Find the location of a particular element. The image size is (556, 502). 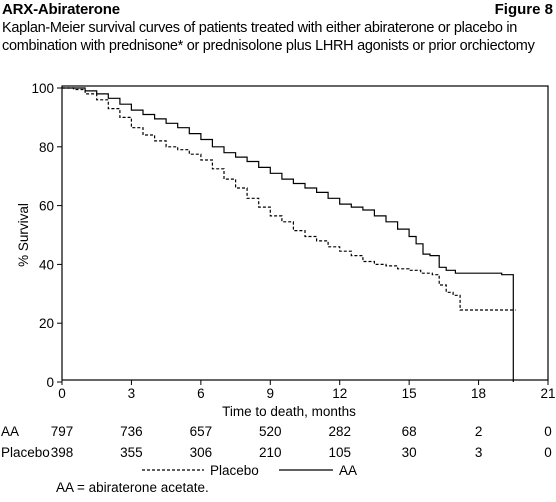

risk-value: 2 is located at coordinates (479, 431).